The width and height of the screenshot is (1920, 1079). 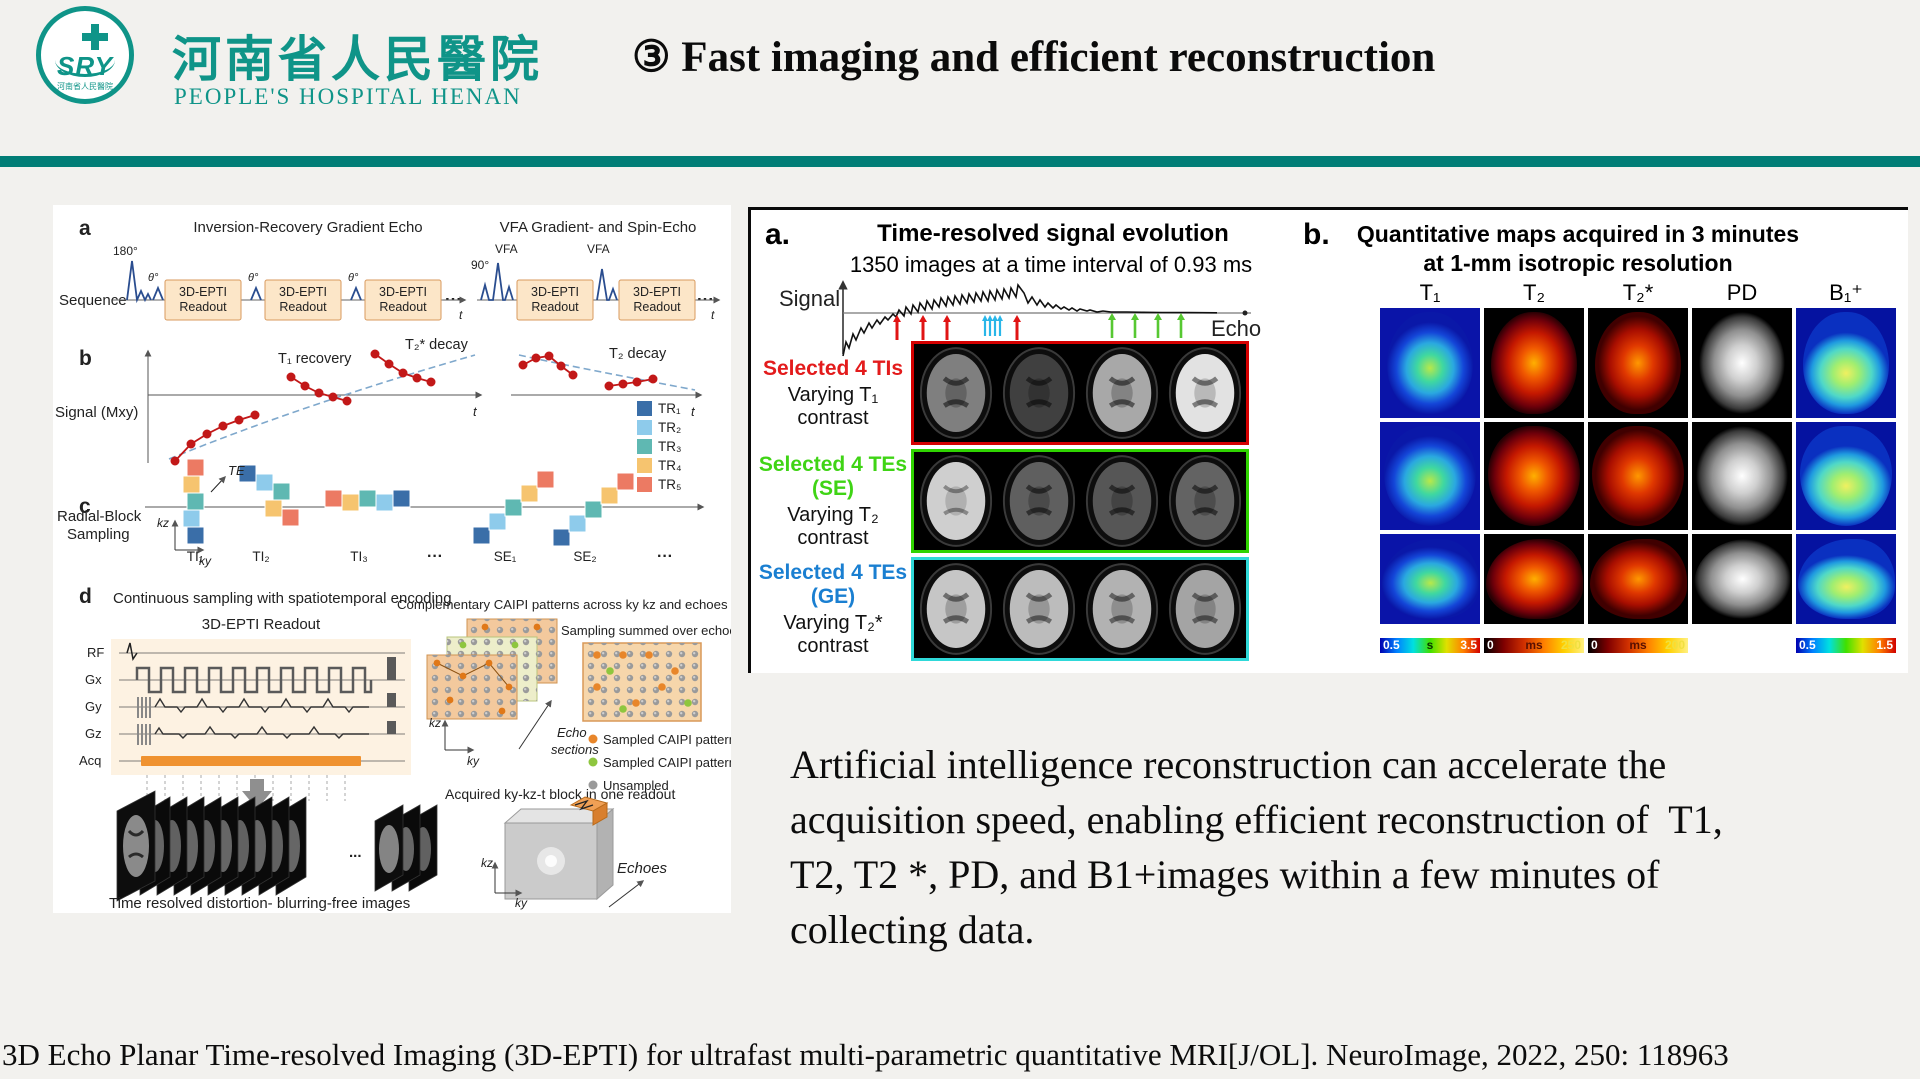 I want to click on echoes-label: Echoes, so click(x=642, y=868).